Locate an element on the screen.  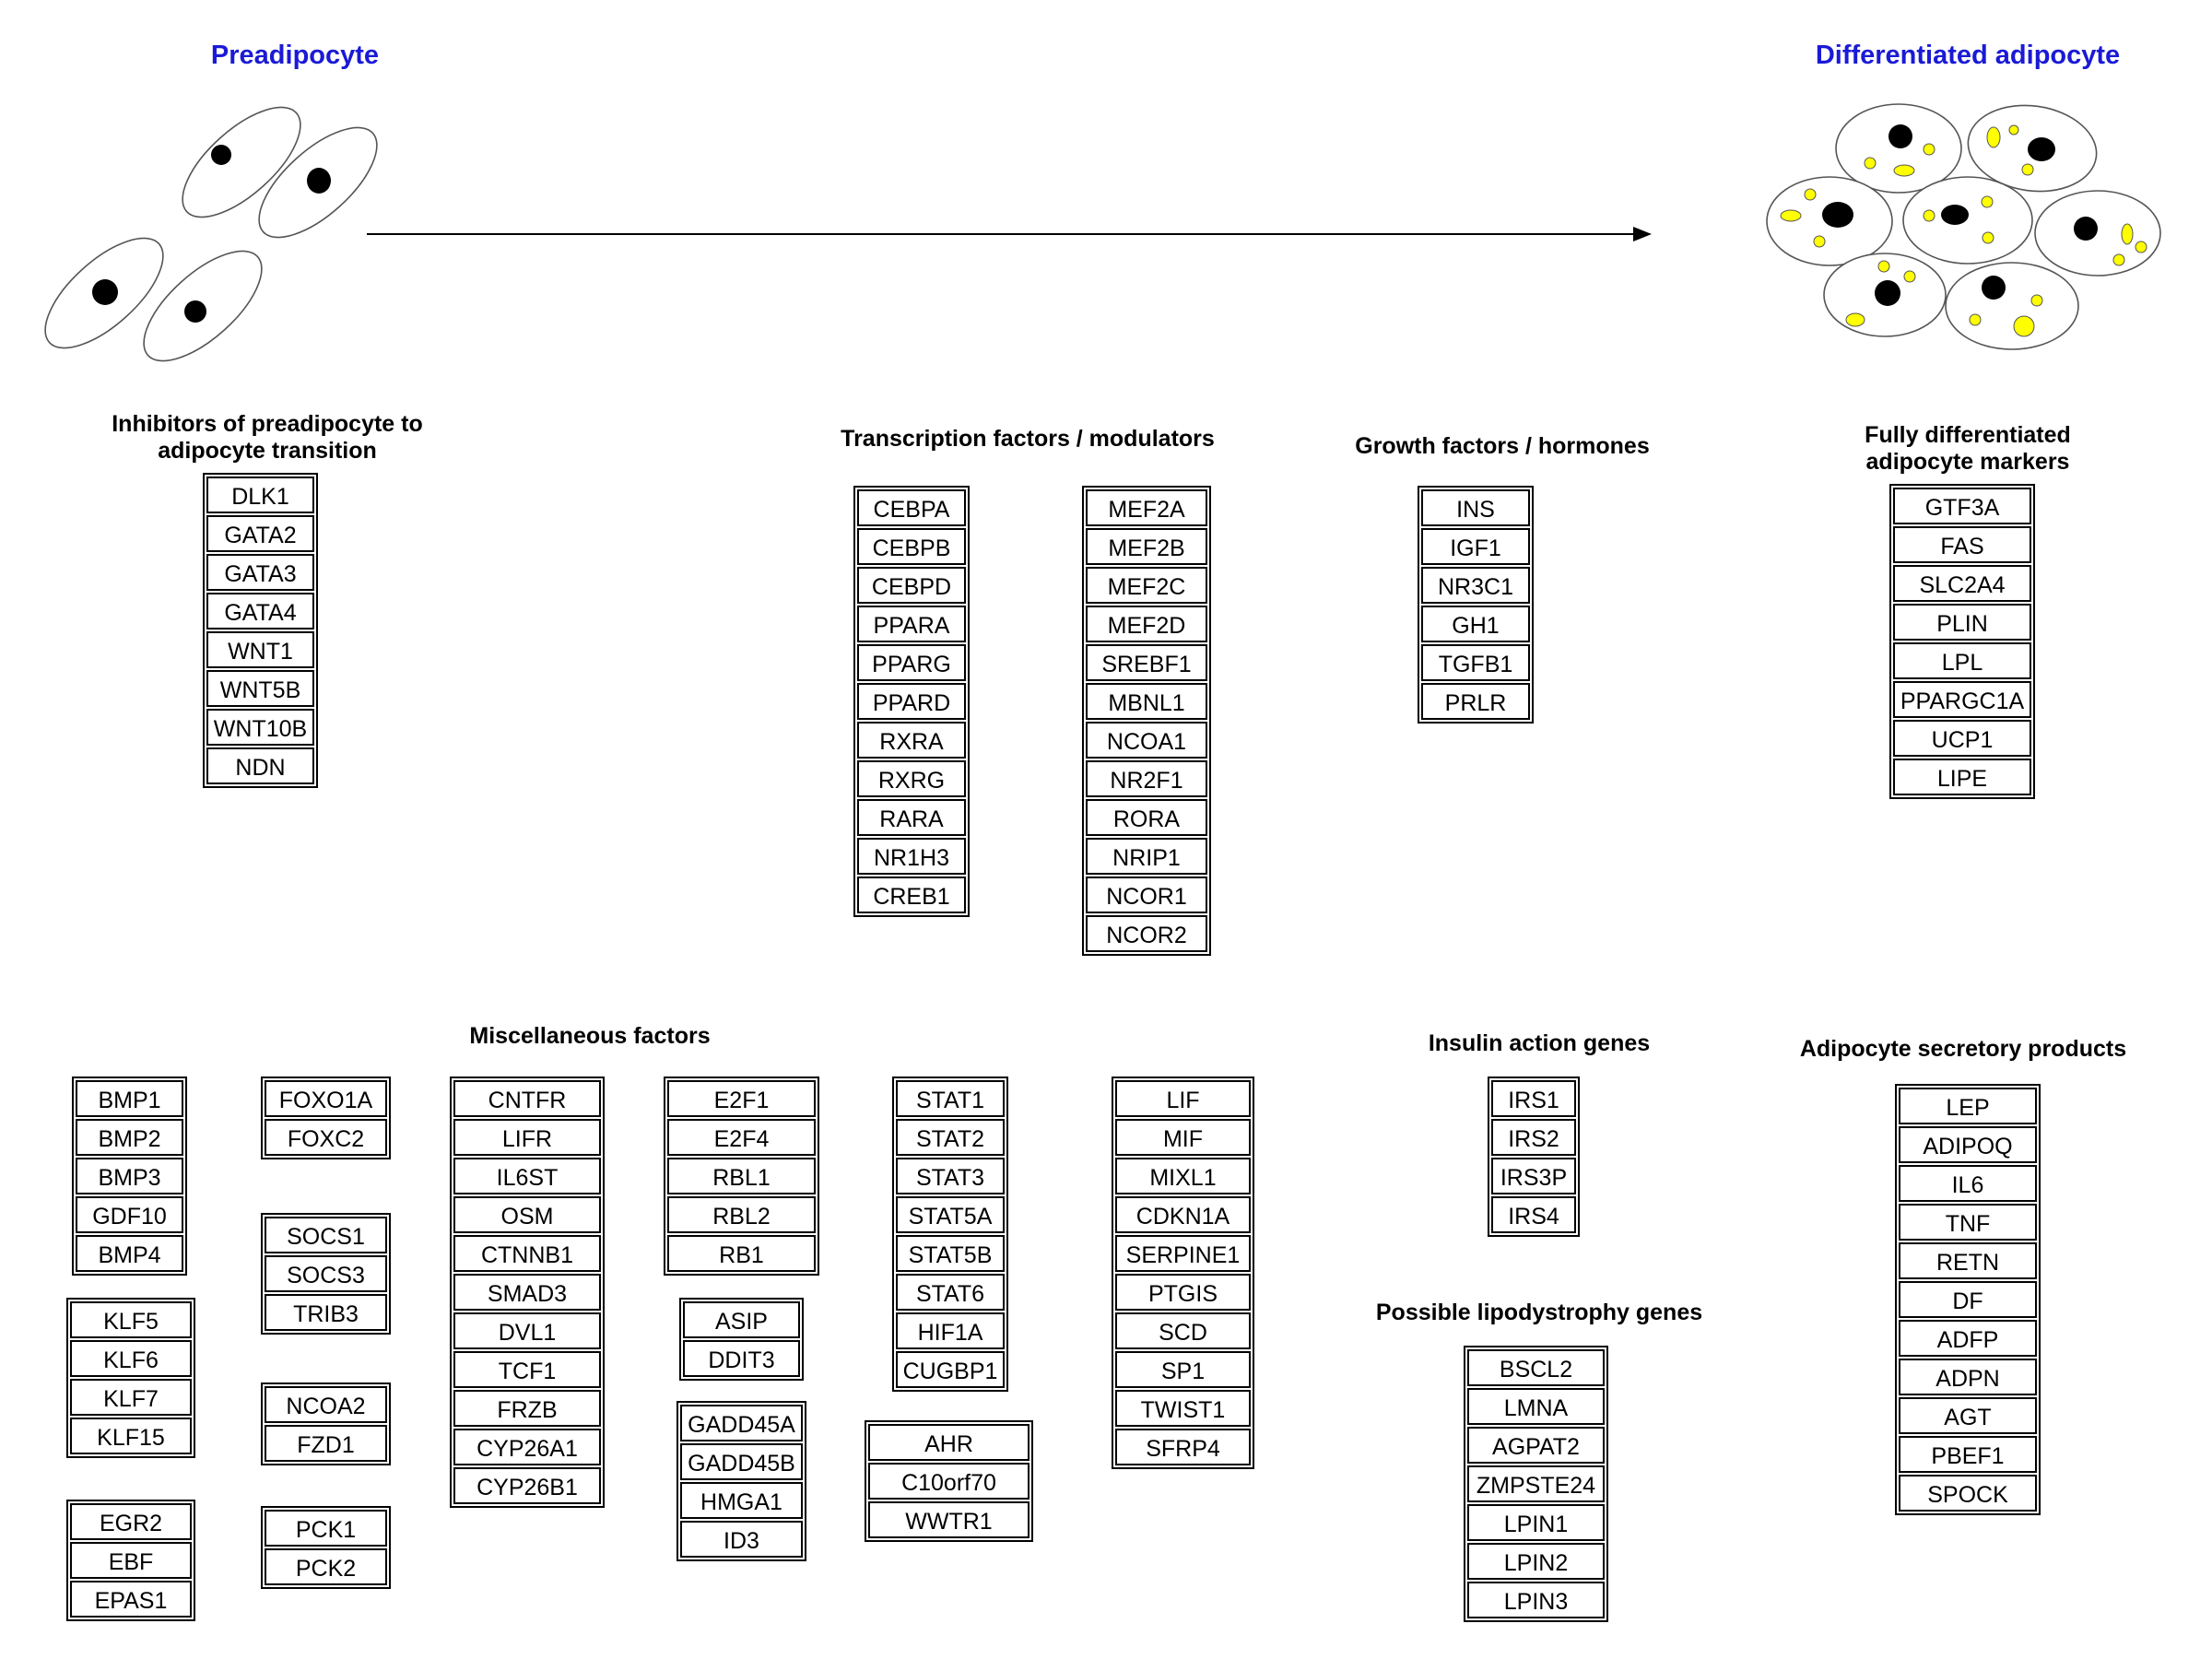
gene-box: NCOA1 is located at coordinates (1146, 740).